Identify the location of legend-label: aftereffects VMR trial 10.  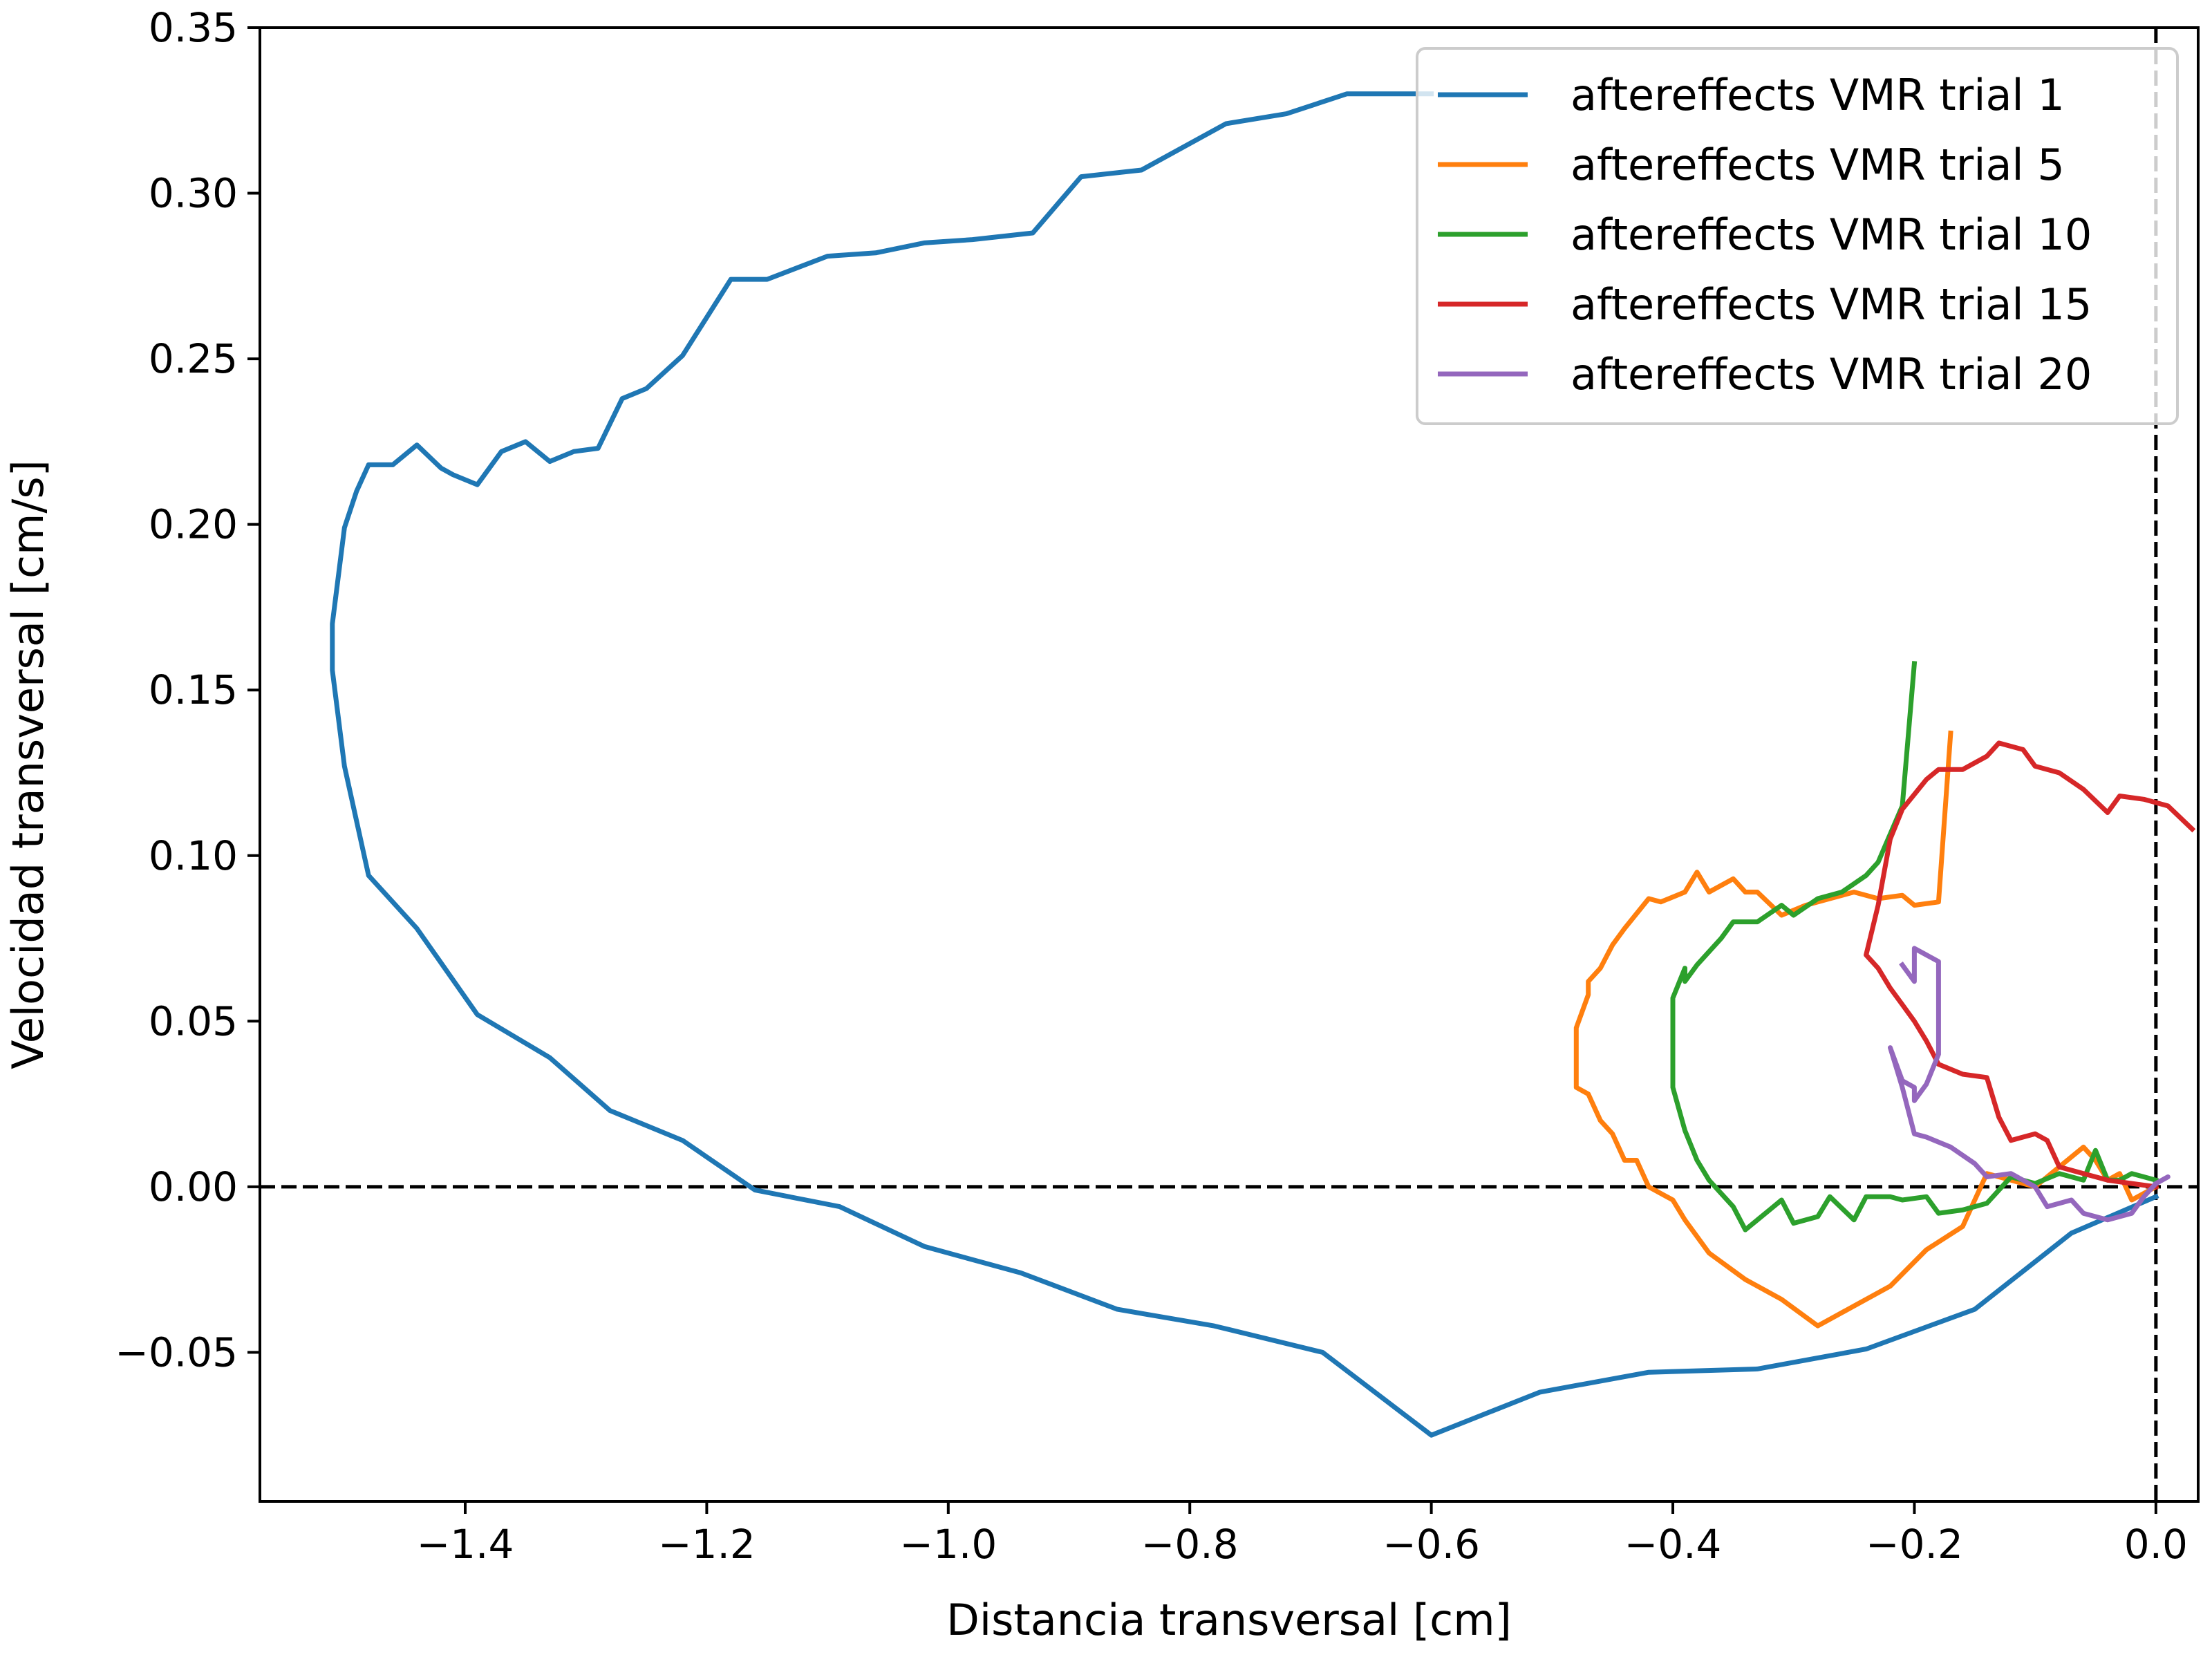
(1831, 235).